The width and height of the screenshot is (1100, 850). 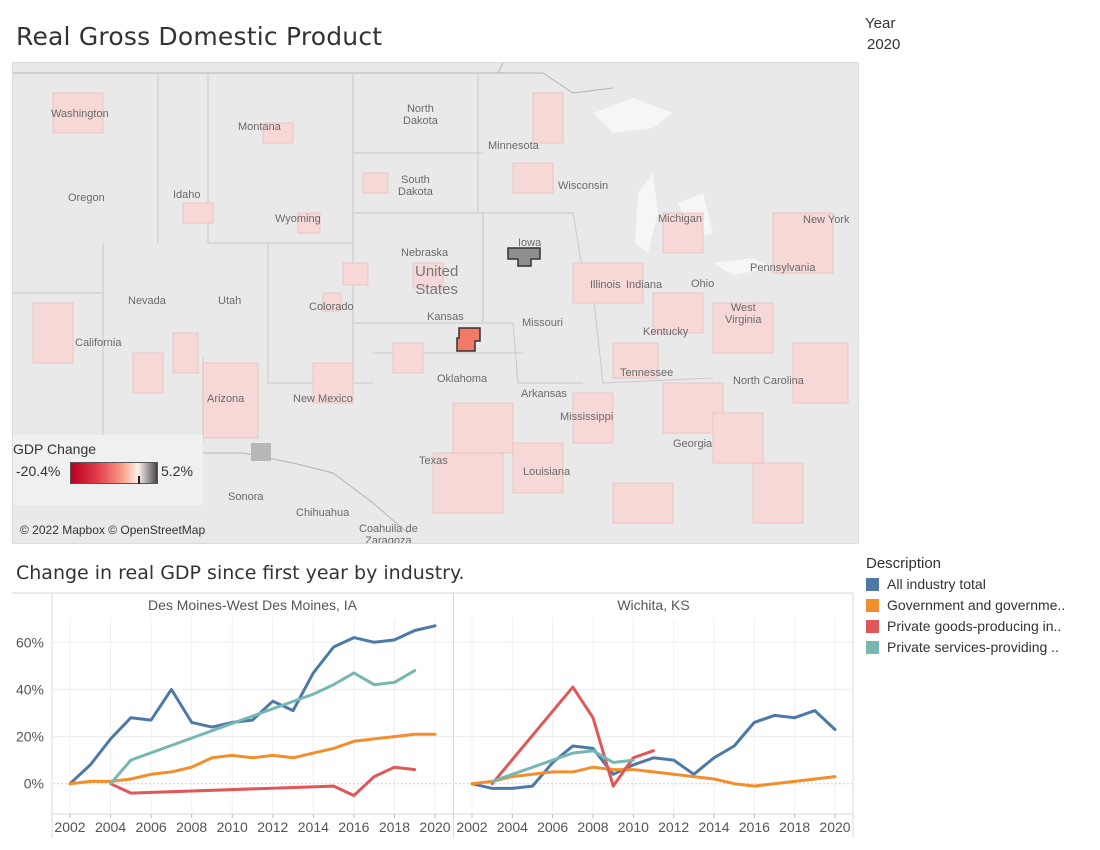 What do you see at coordinates (524, 257) in the screenshot?
I see `des-moines-region` at bounding box center [524, 257].